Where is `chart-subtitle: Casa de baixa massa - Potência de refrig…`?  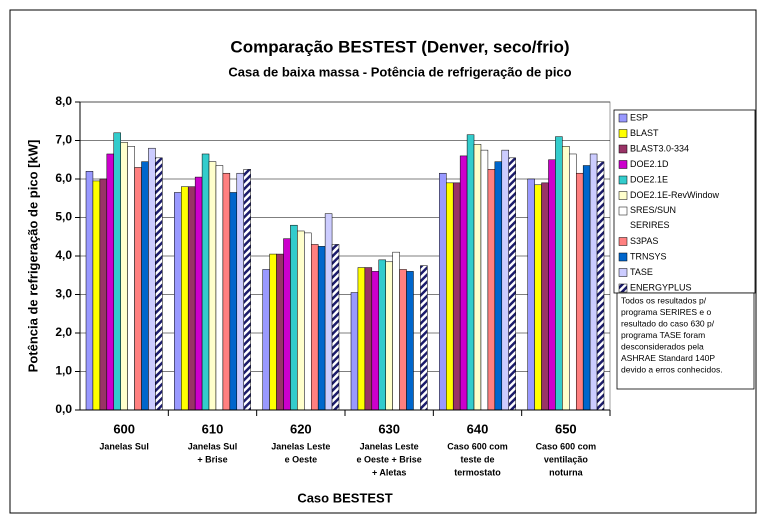 chart-subtitle: Casa de baixa massa - Potência de refrig… is located at coordinates (399, 71).